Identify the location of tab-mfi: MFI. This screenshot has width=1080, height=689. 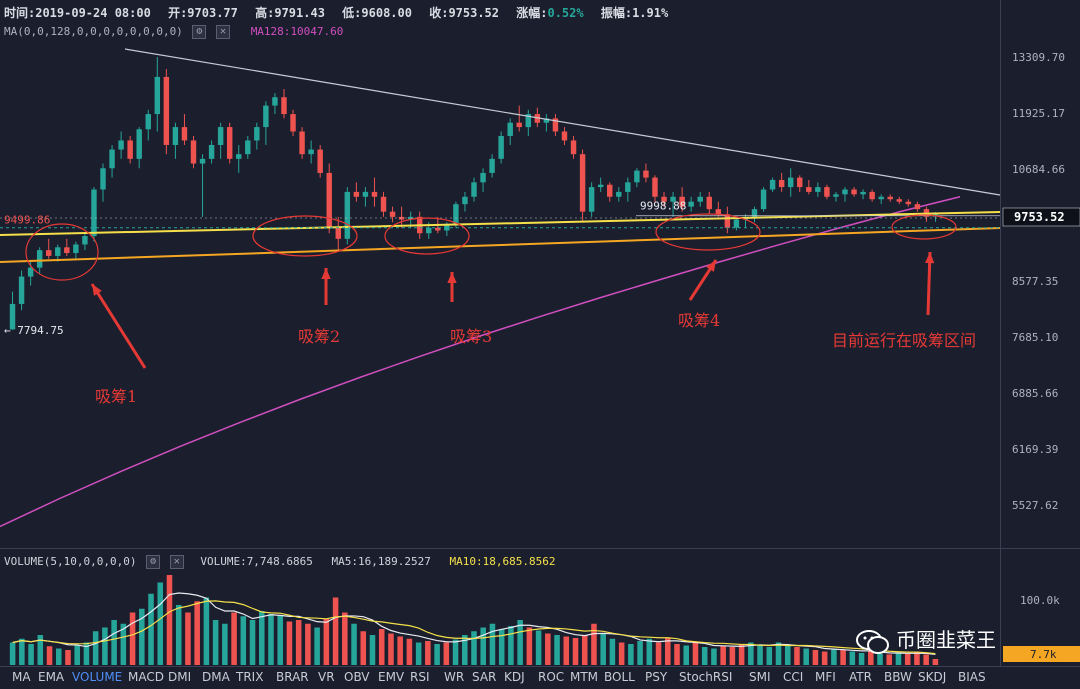
(825, 677).